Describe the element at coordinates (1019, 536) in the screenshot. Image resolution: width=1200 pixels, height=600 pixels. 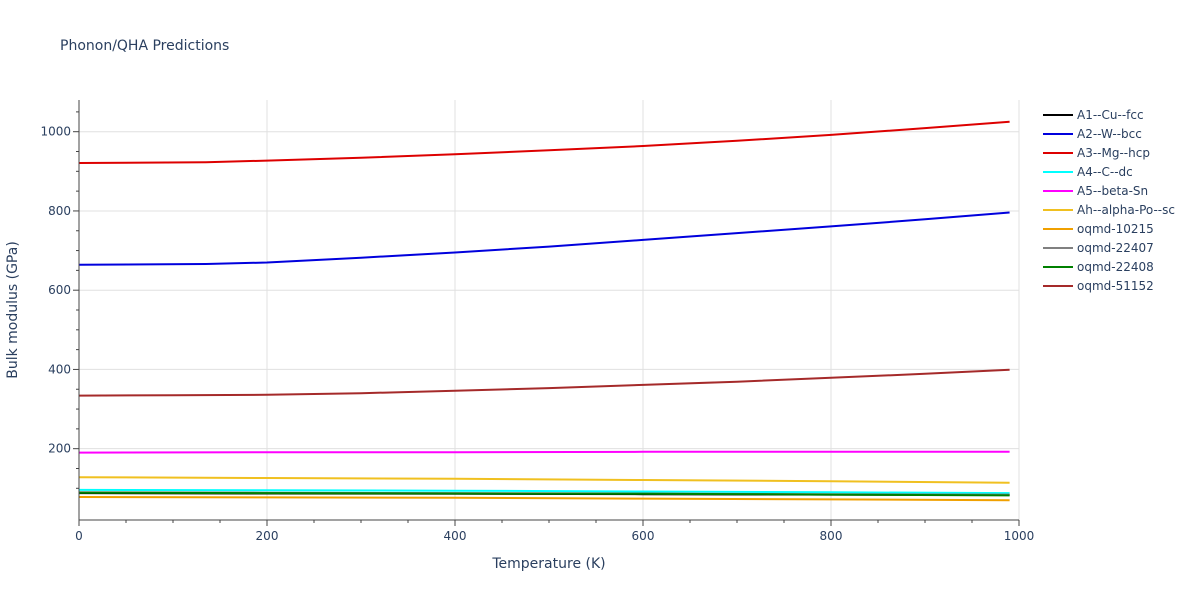
I see `x-tick-label: 1000` at that location.